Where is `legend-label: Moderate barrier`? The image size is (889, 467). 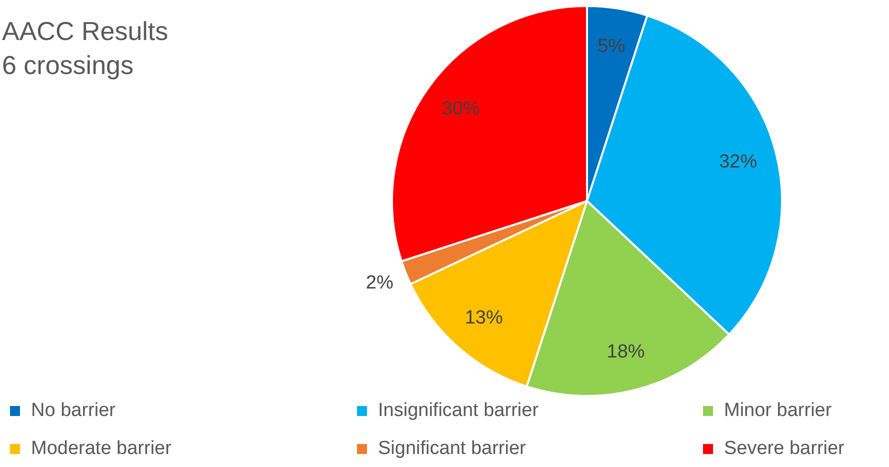
legend-label: Moderate barrier is located at coordinates (101, 449).